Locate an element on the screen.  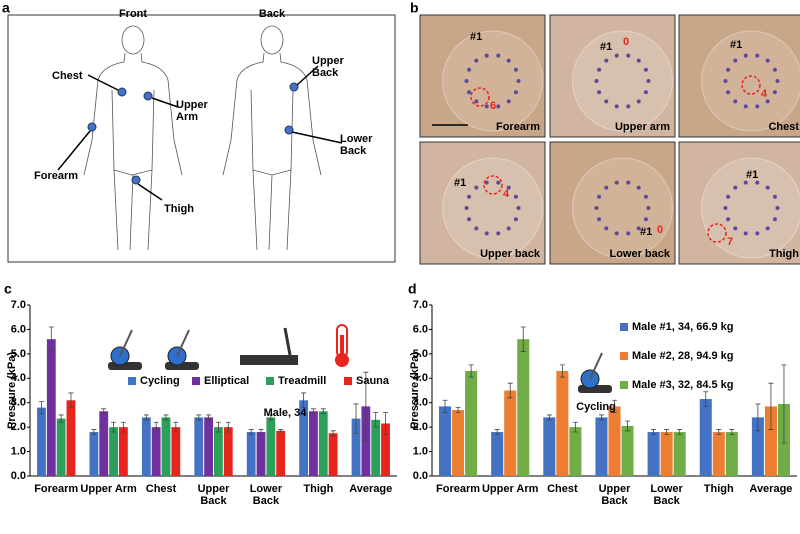
annotation: Cycling is located at coordinates (596, 407).